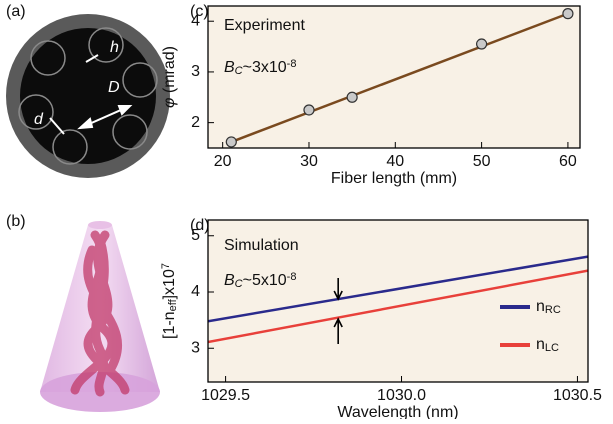 This screenshot has width=613, height=424. Describe the element at coordinates (577, 395) in the screenshot. I see `x-tick-label: 1030.5` at that location.